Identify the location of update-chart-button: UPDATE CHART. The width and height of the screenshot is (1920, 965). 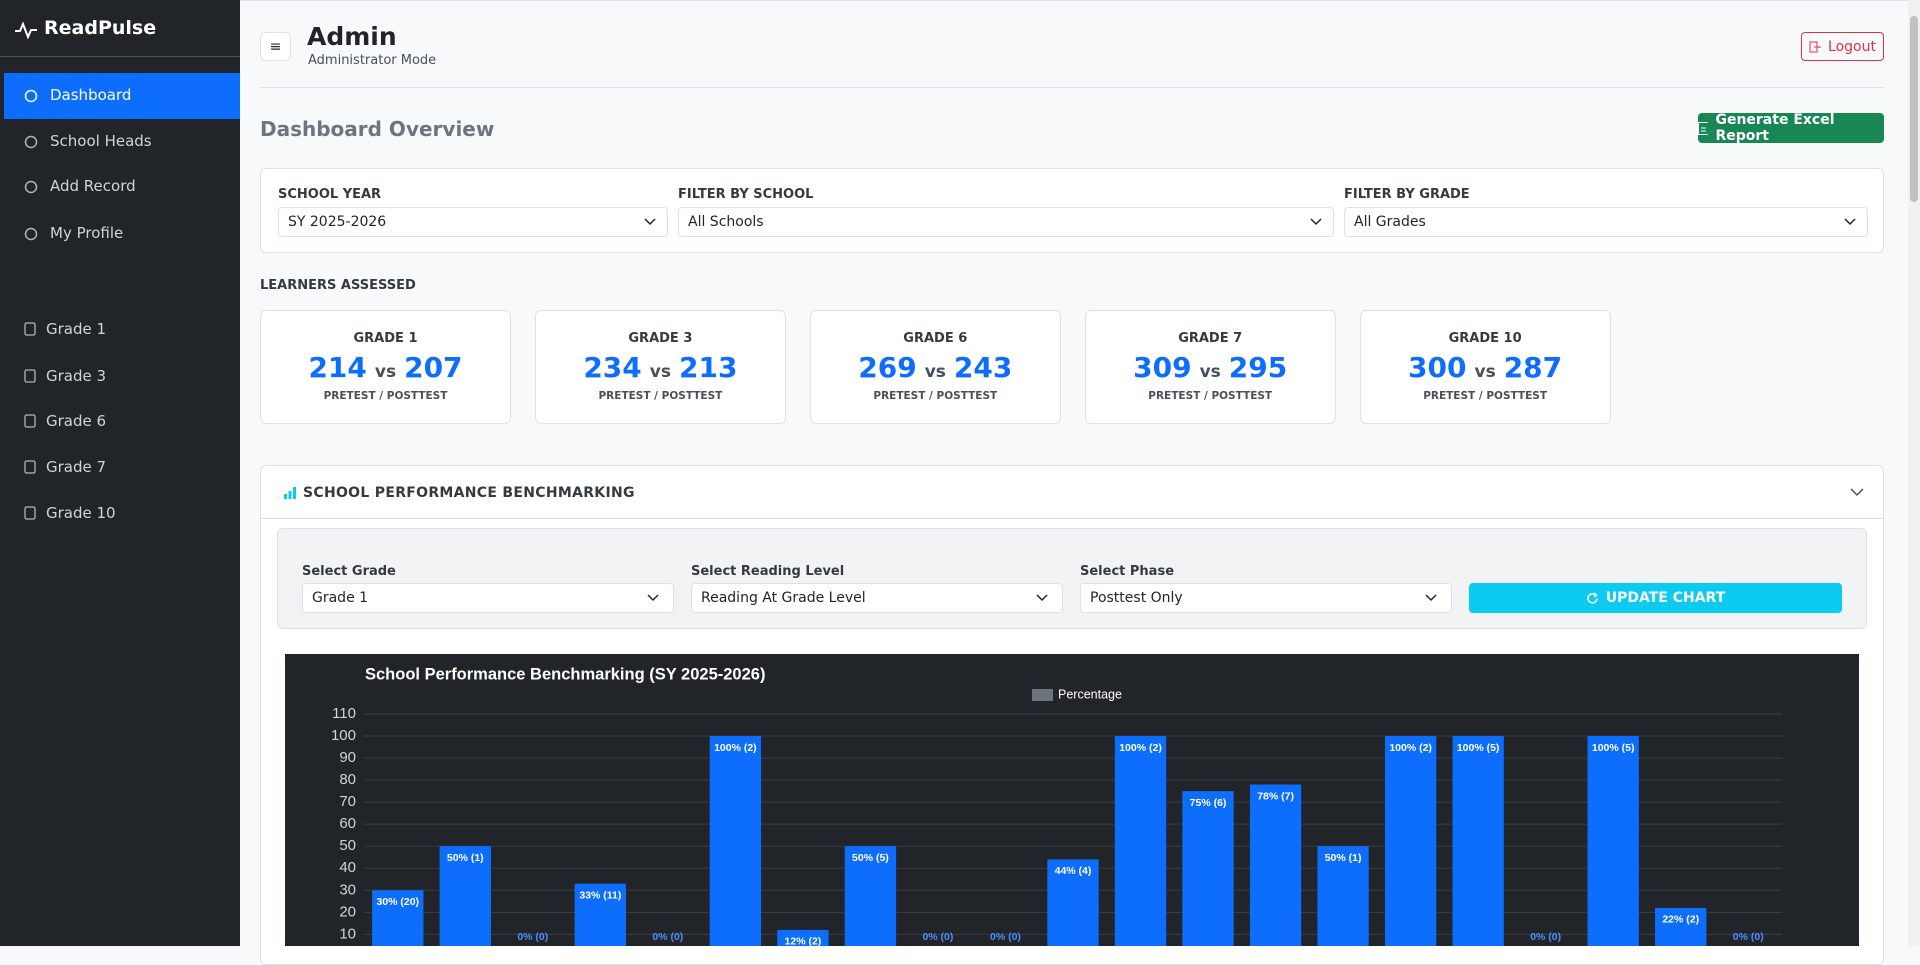
(1655, 598).